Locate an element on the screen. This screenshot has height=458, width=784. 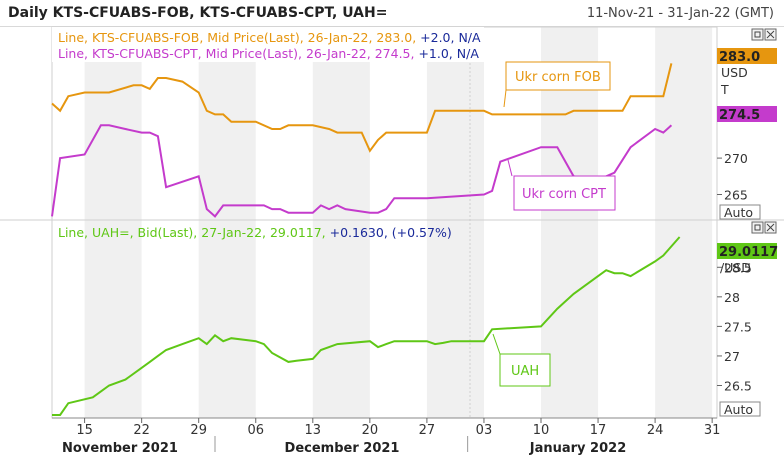
top-unit-line-2: T is located at coordinates (724, 89).